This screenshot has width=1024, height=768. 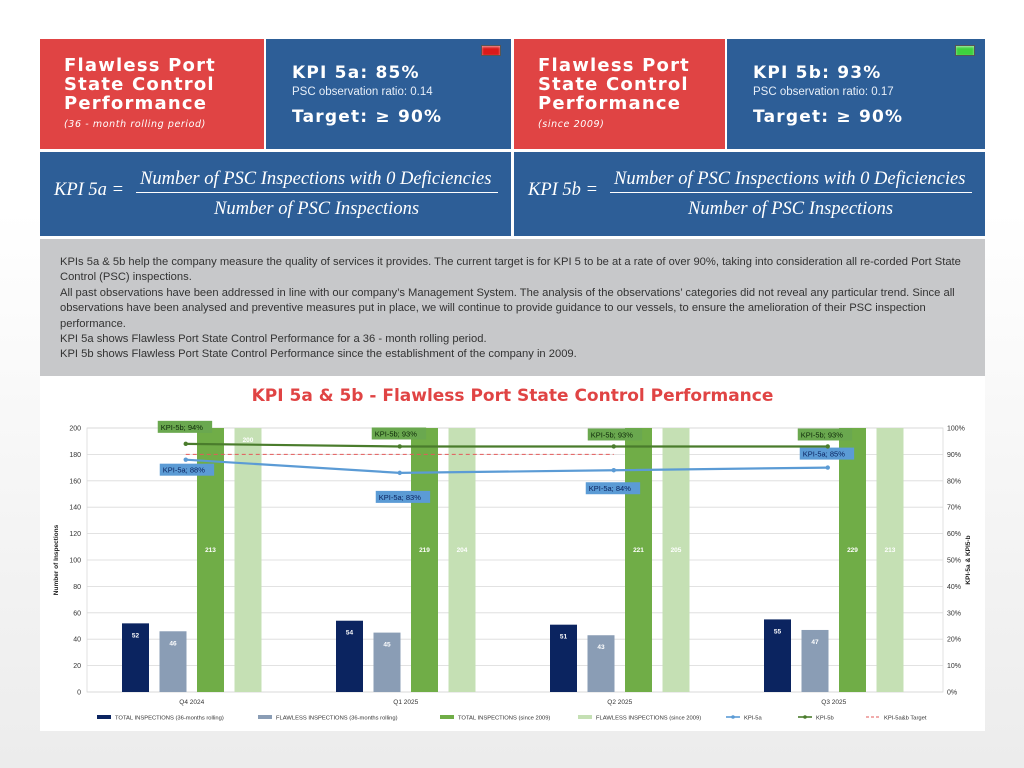 What do you see at coordinates (956, 429) in the screenshot?
I see `y2-tick-label: 100%` at bounding box center [956, 429].